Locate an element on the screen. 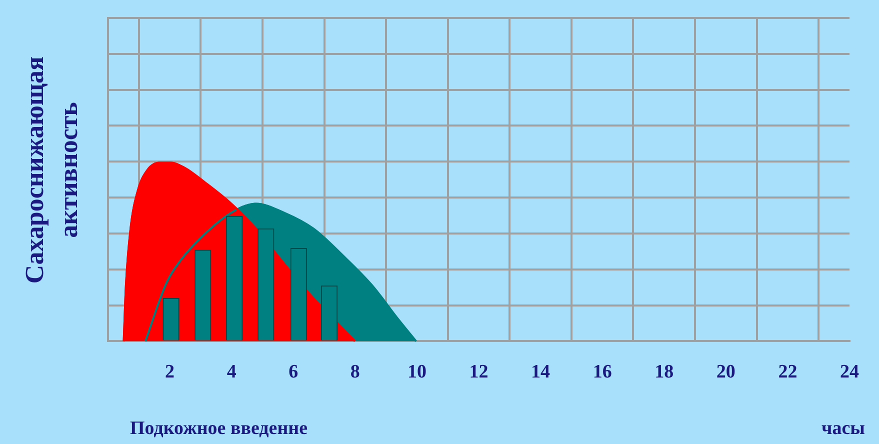  x-tick-label: 14 is located at coordinates (541, 372).